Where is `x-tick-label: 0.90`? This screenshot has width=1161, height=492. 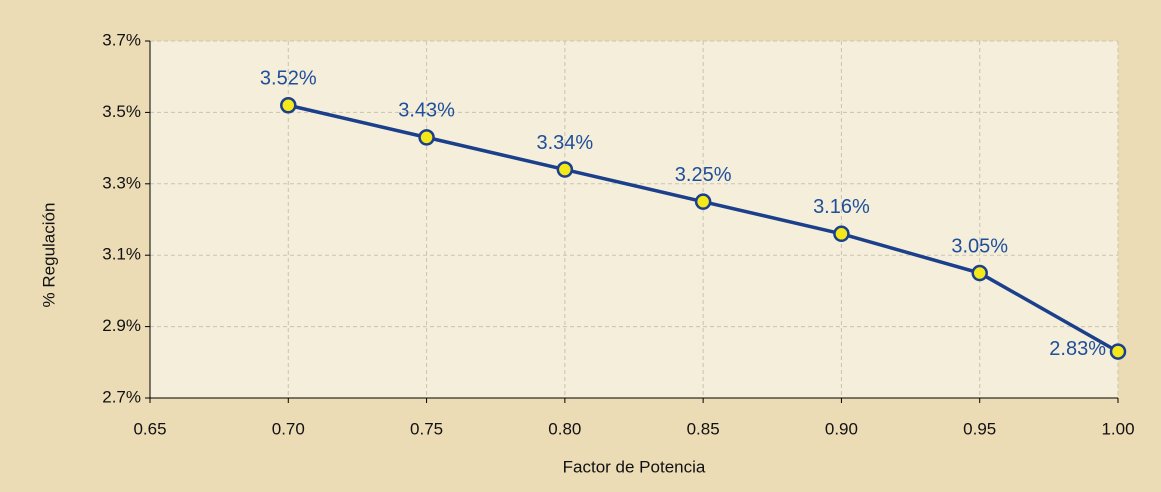
x-tick-label: 0.90 is located at coordinates (841, 428).